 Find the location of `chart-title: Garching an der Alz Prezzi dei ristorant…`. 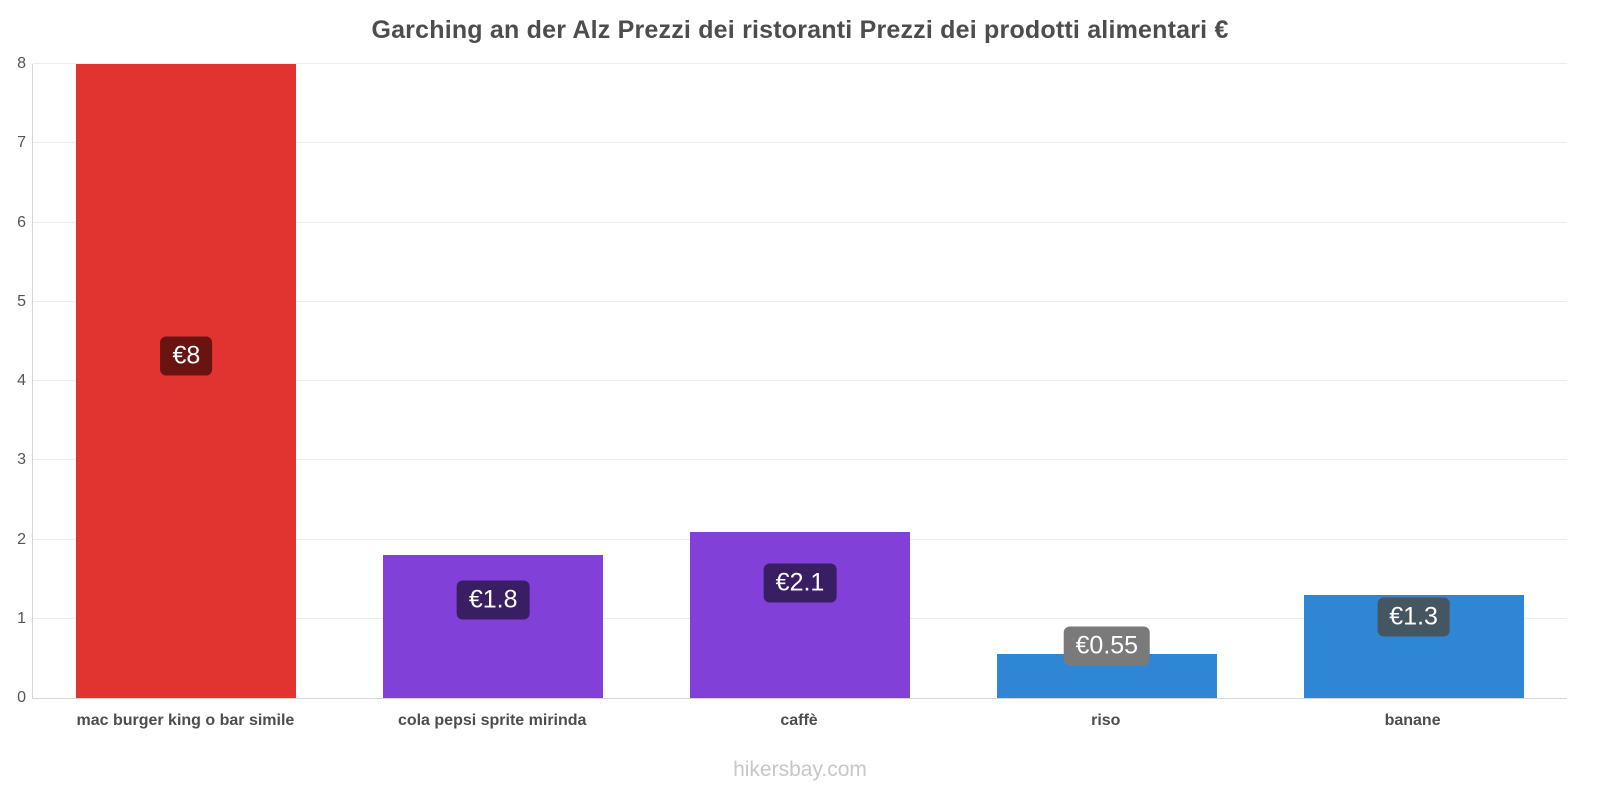

chart-title: Garching an der Alz Prezzi dei ristorant… is located at coordinates (800, 30).